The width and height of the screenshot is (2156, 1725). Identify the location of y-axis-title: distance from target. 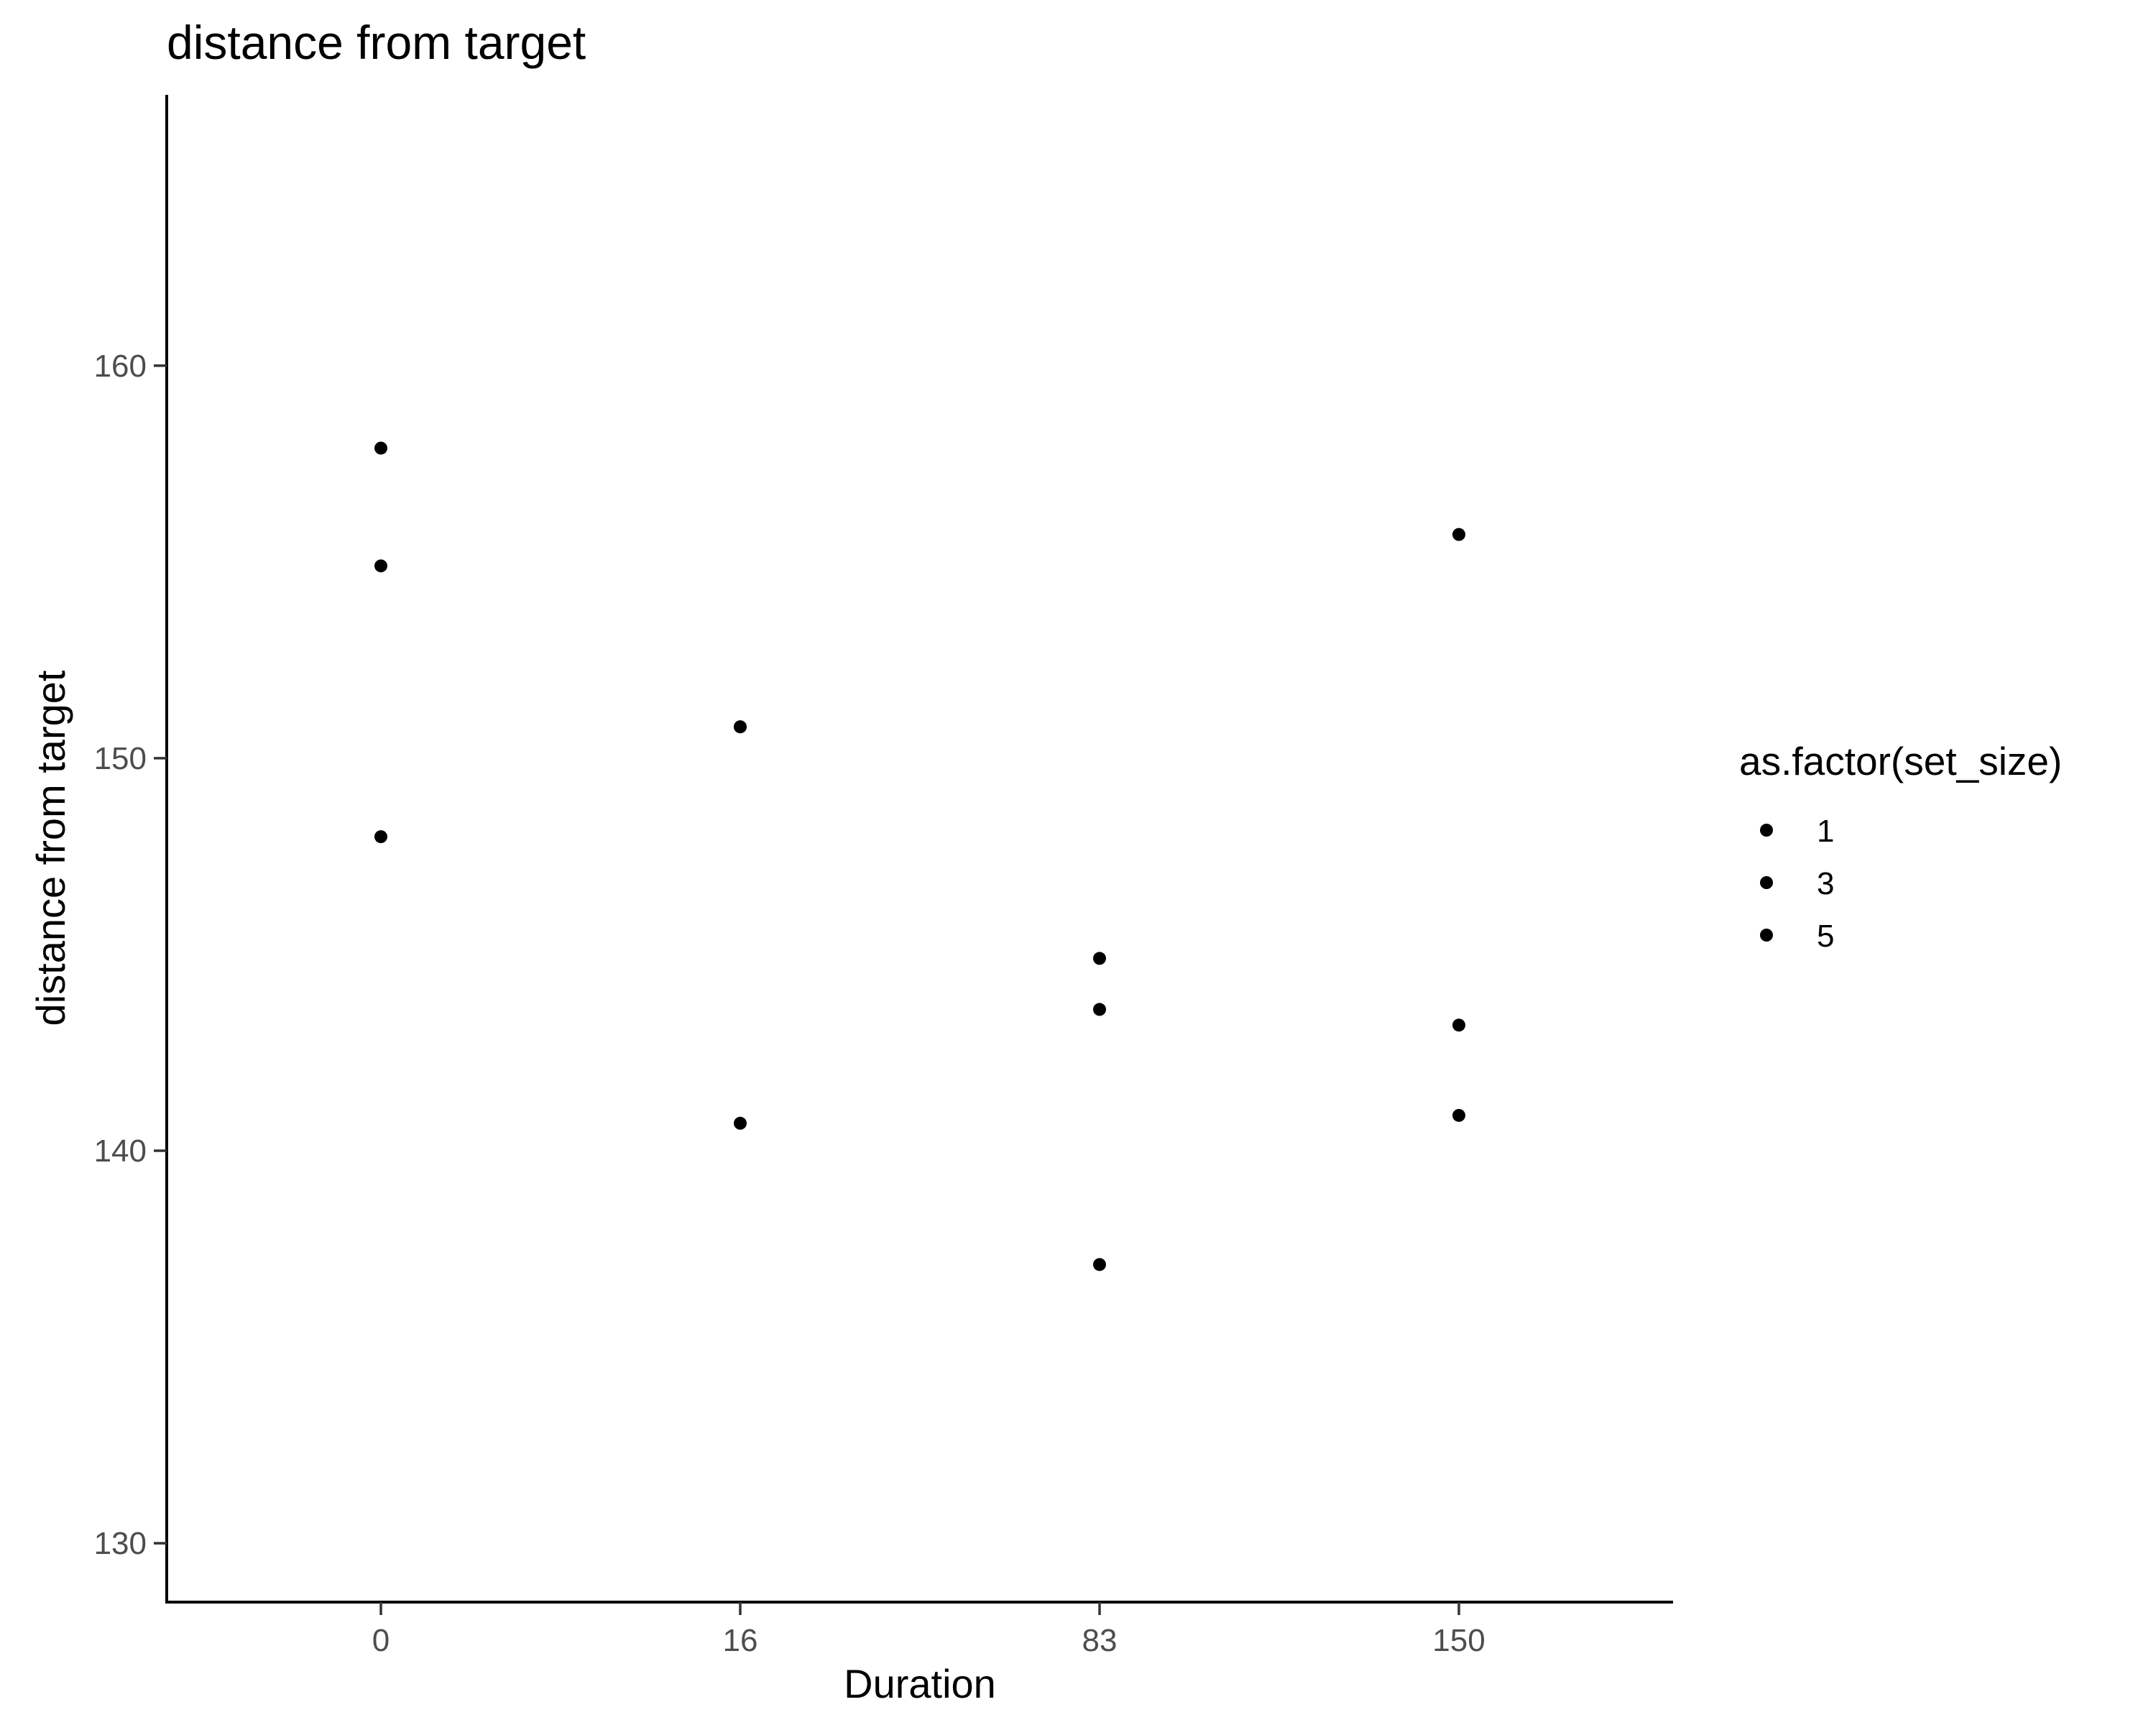
(50, 848).